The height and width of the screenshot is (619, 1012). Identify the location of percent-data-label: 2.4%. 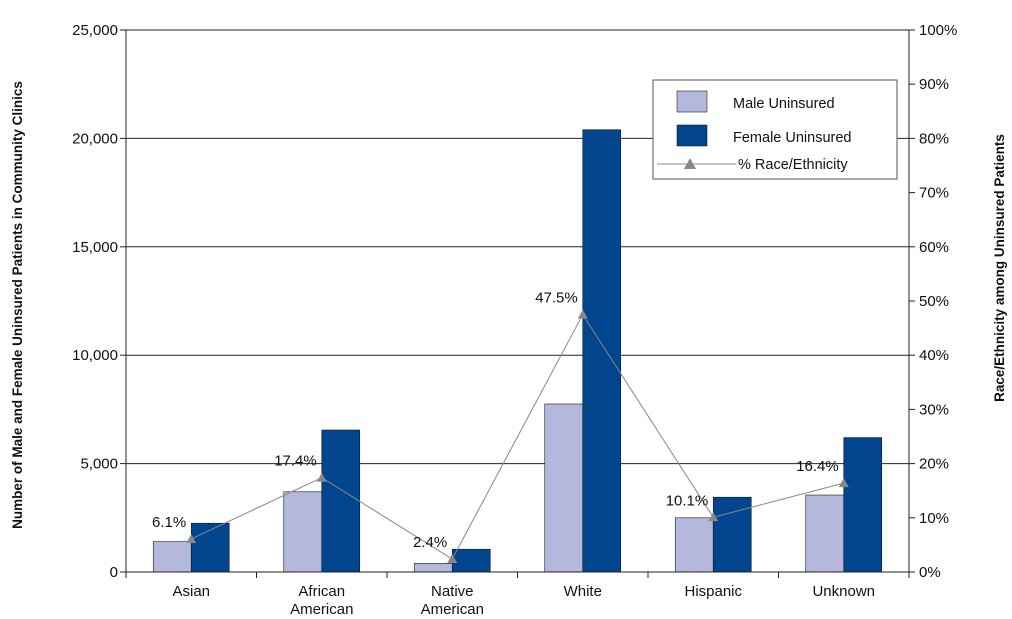
(430, 542).